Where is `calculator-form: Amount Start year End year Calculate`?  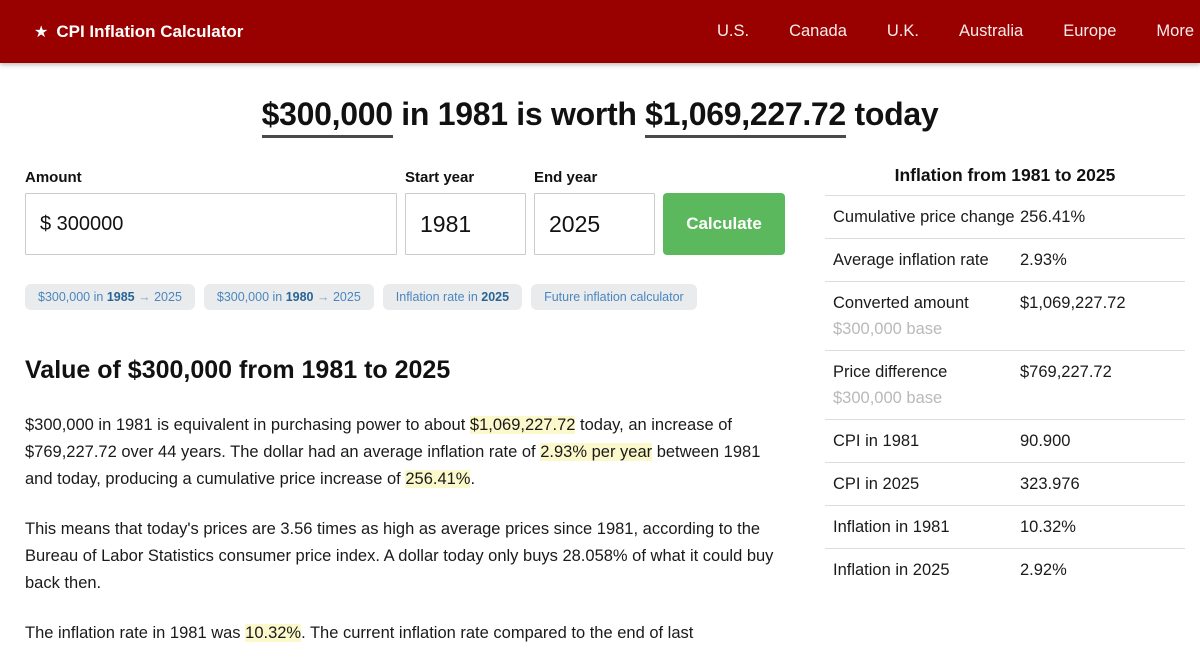 calculator-form: Amount Start year End year Calculate is located at coordinates (405, 212).